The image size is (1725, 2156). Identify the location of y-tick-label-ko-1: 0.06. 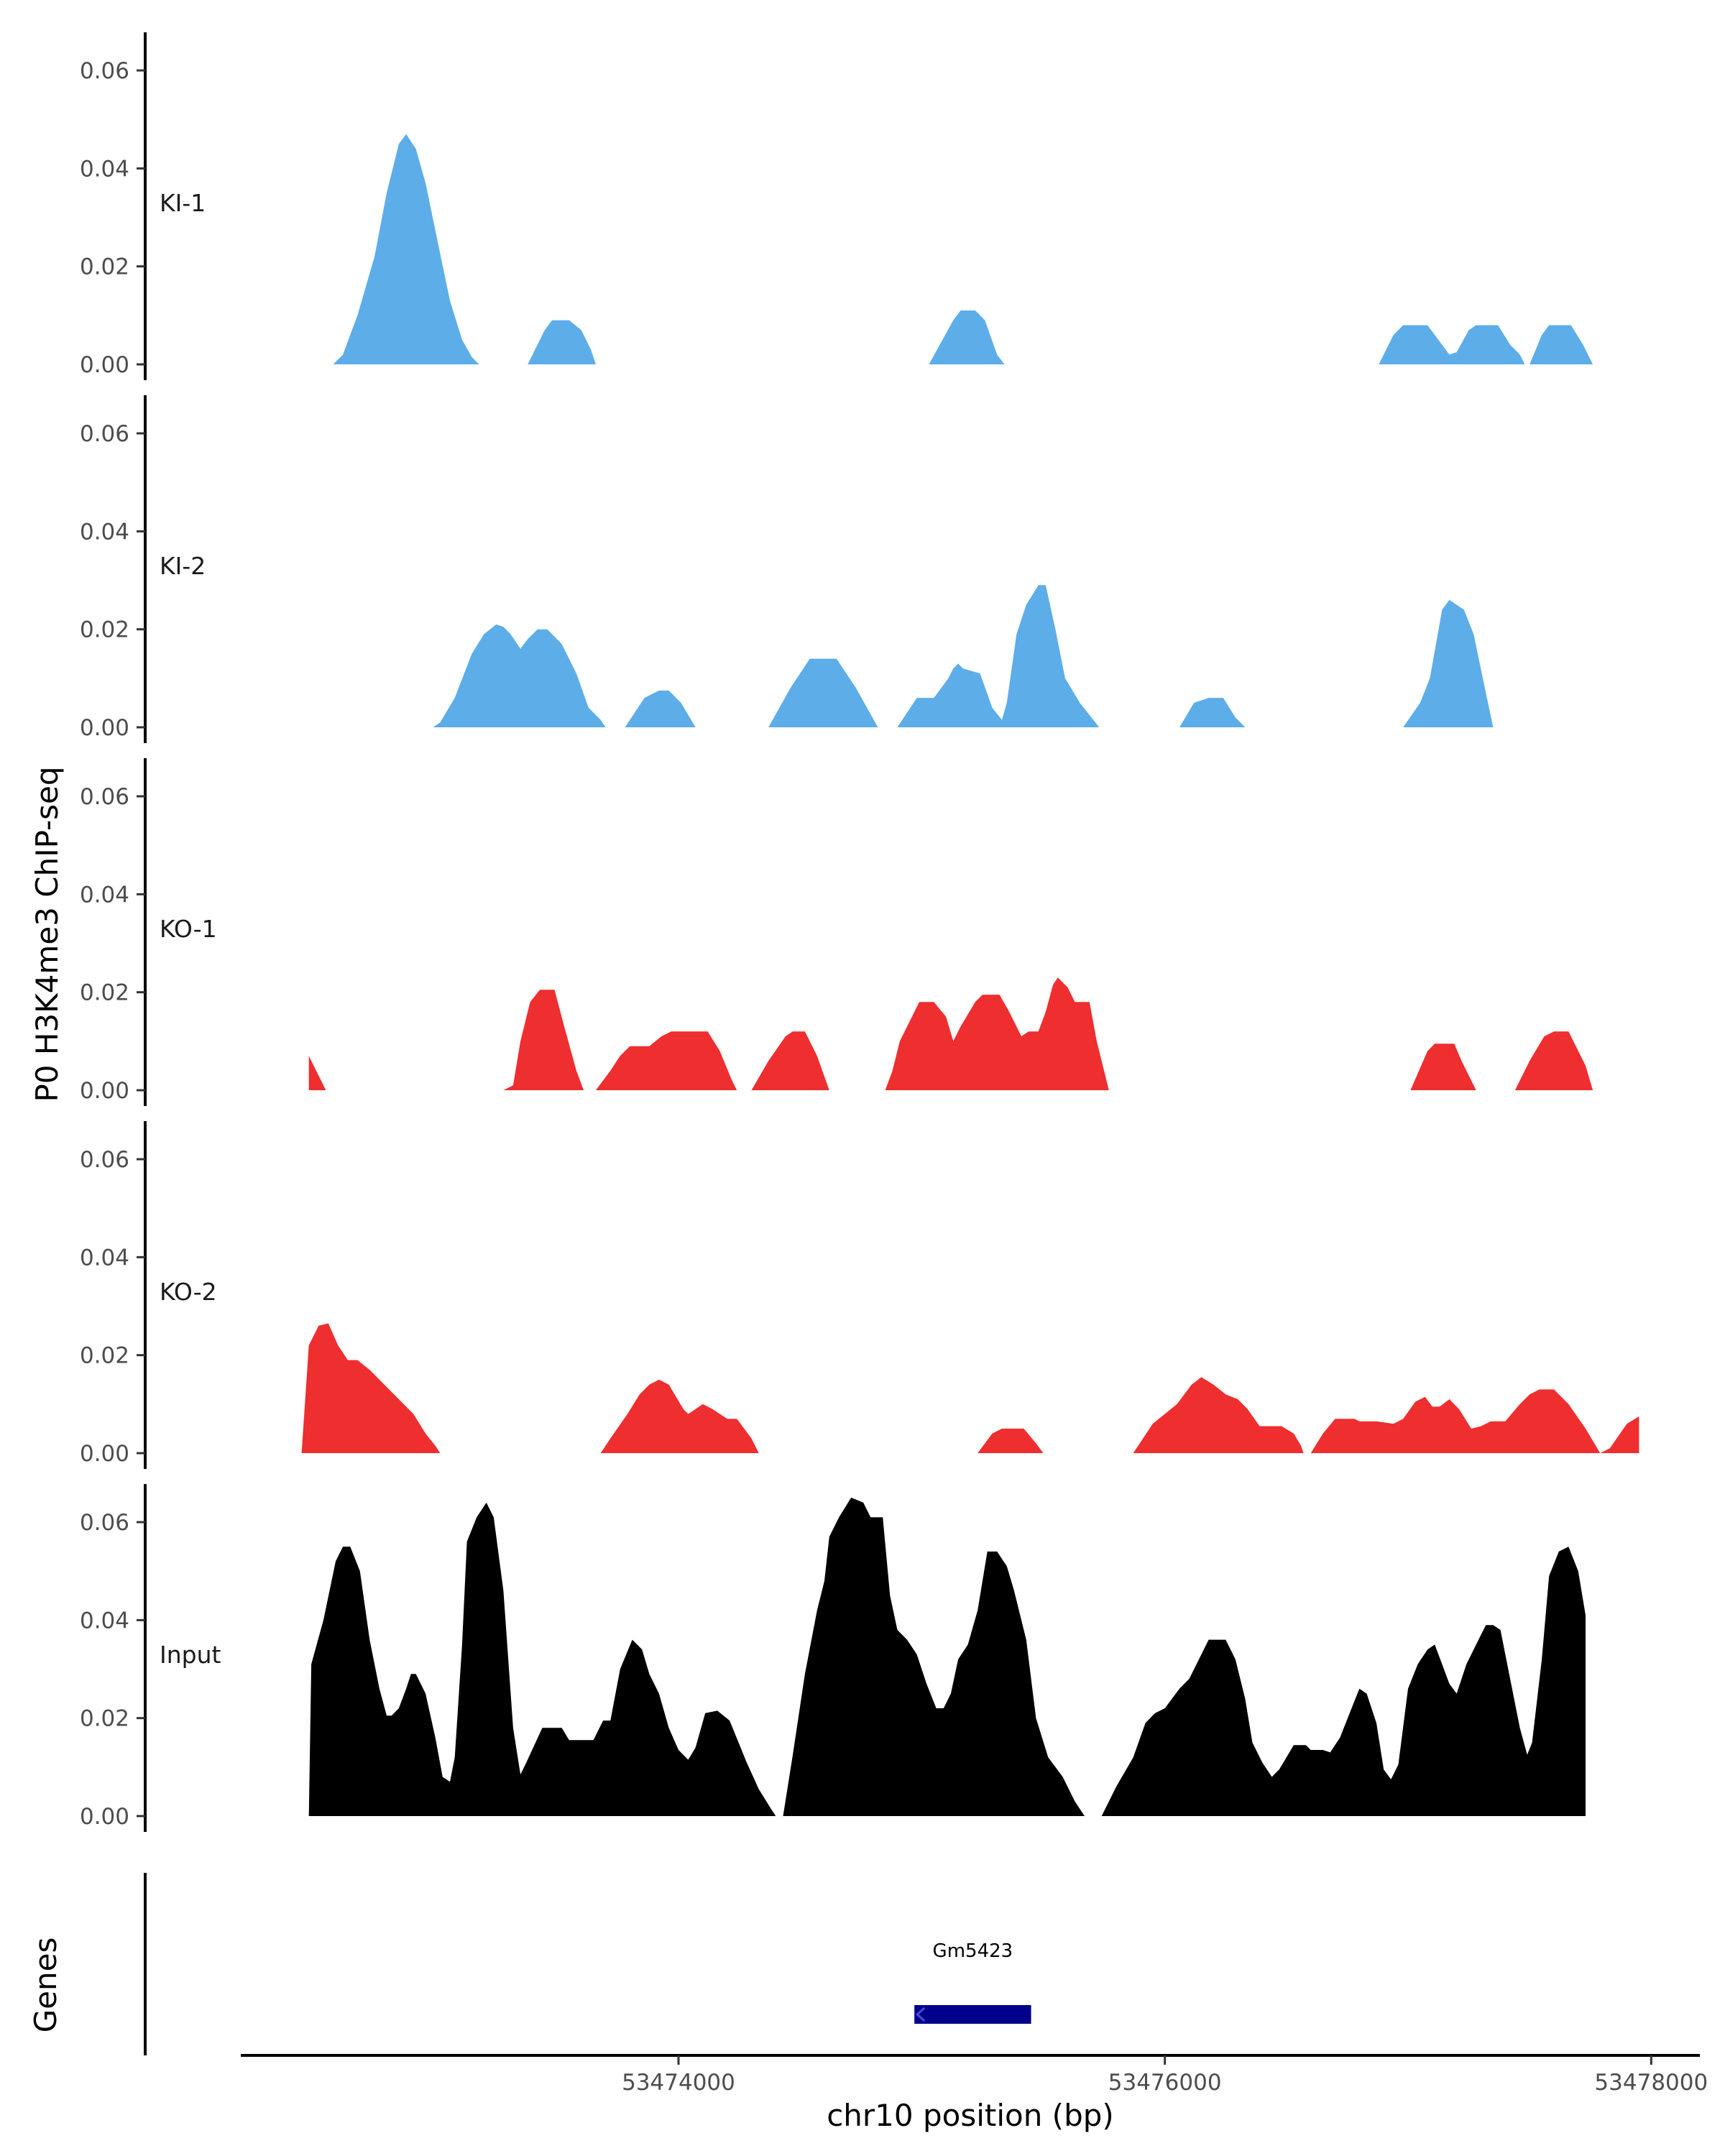
(104, 797).